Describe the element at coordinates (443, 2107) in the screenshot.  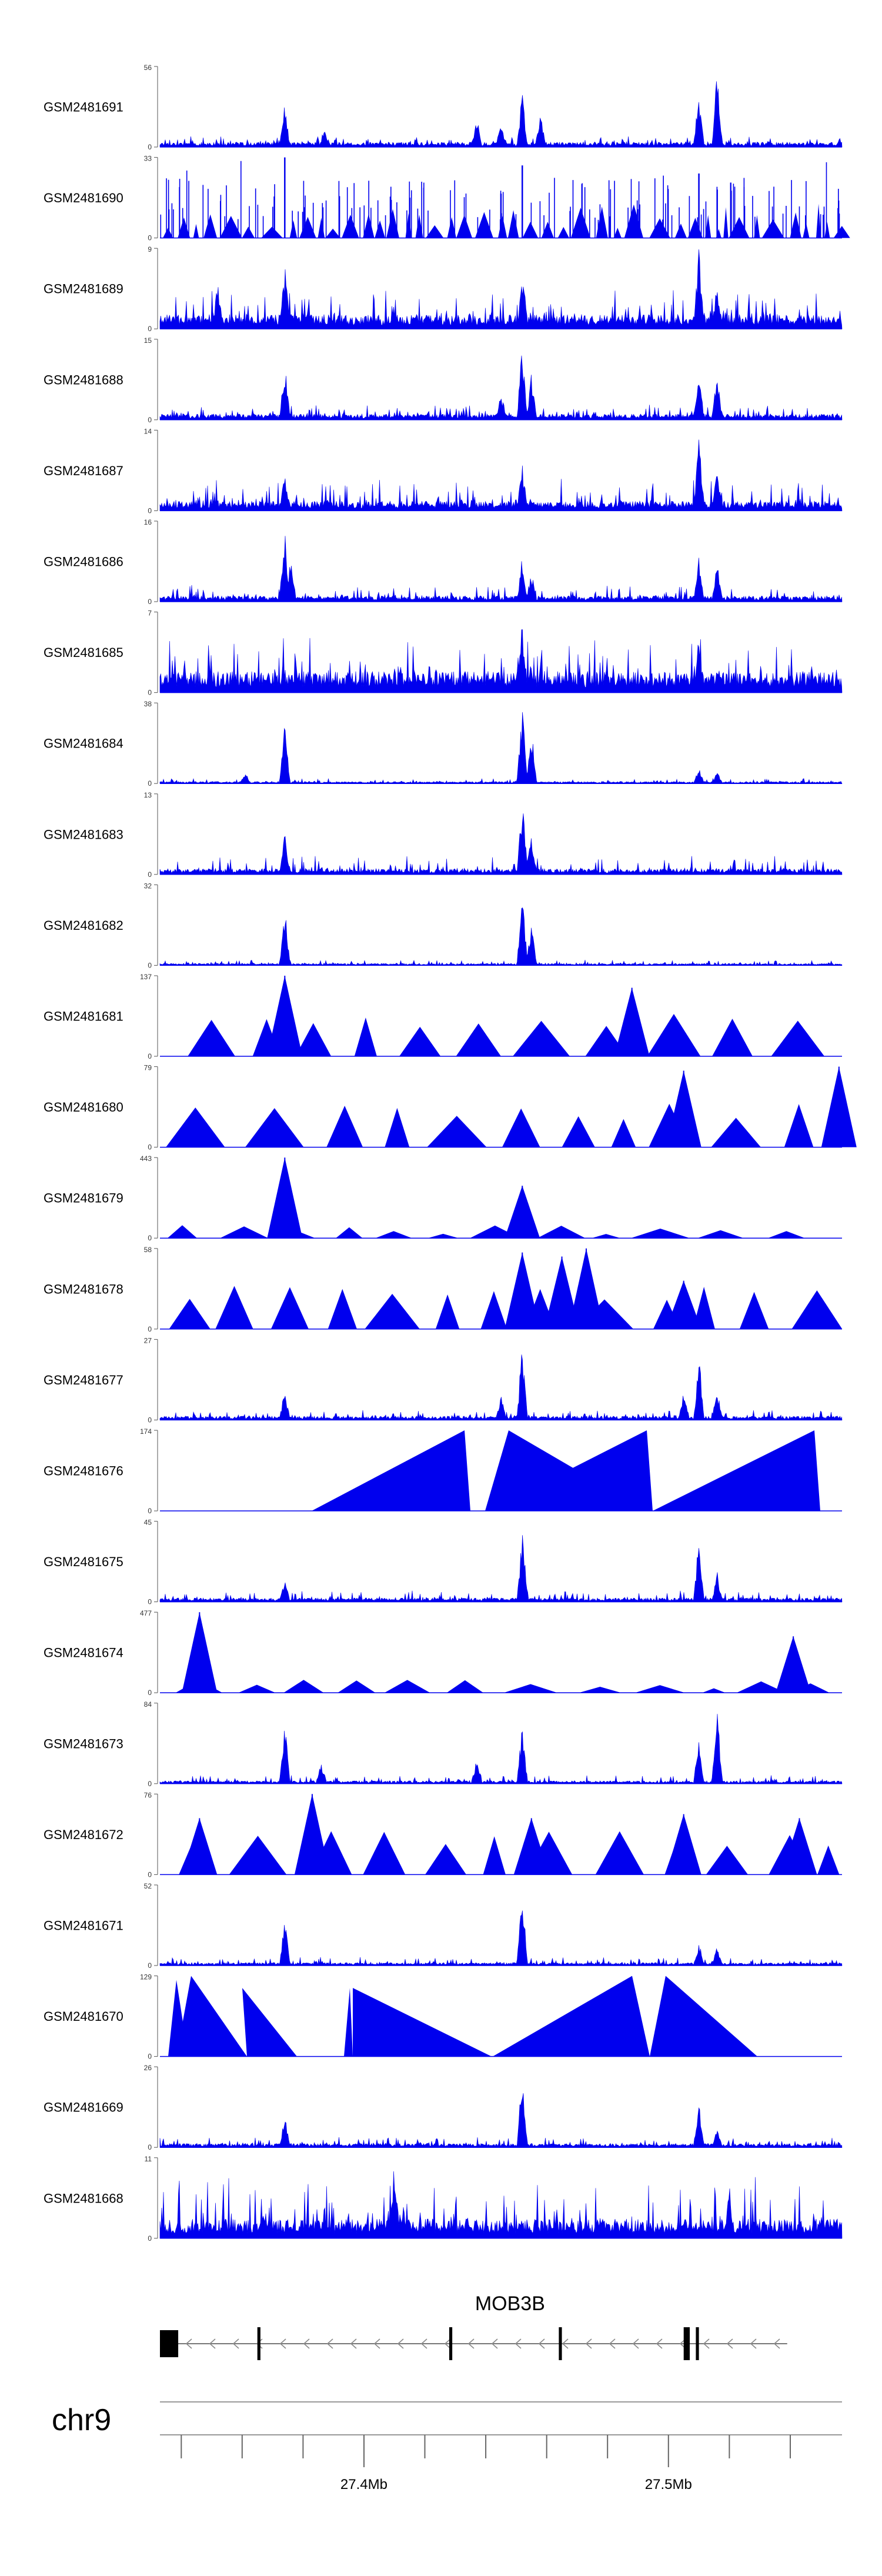
I see `track: GSM2481669 26 0` at that location.